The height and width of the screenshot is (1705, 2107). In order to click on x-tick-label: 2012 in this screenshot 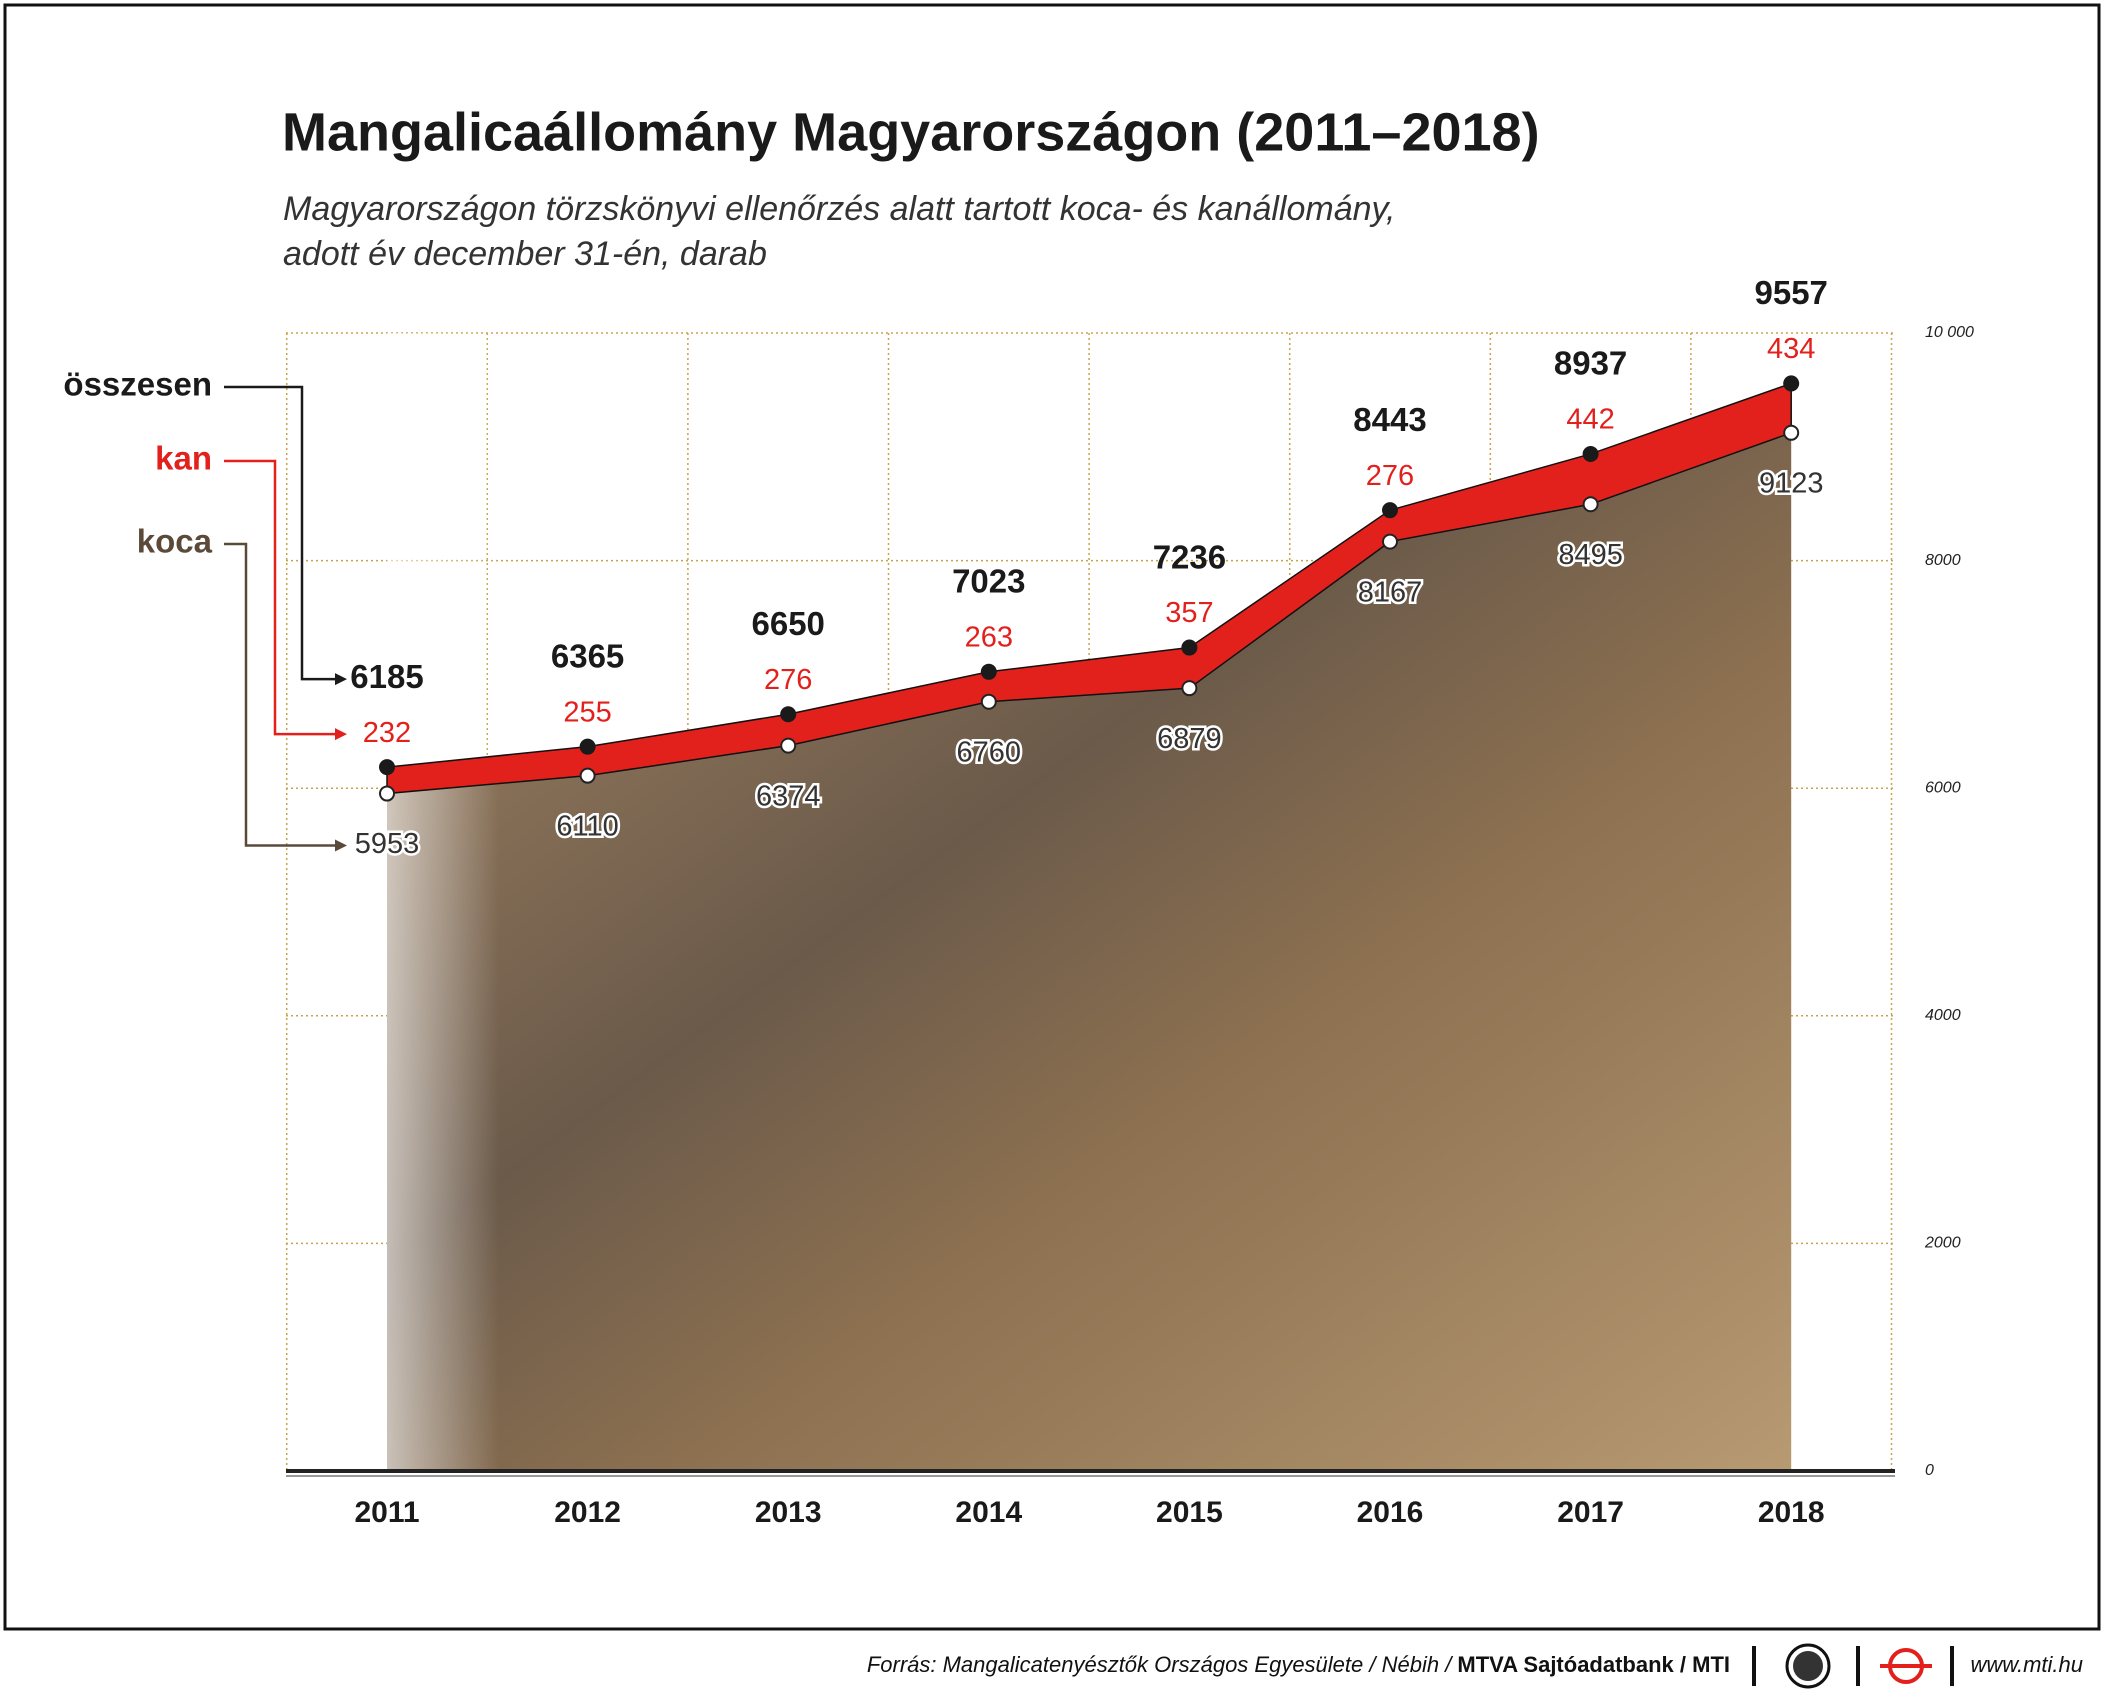, I will do `click(587, 1512)`.